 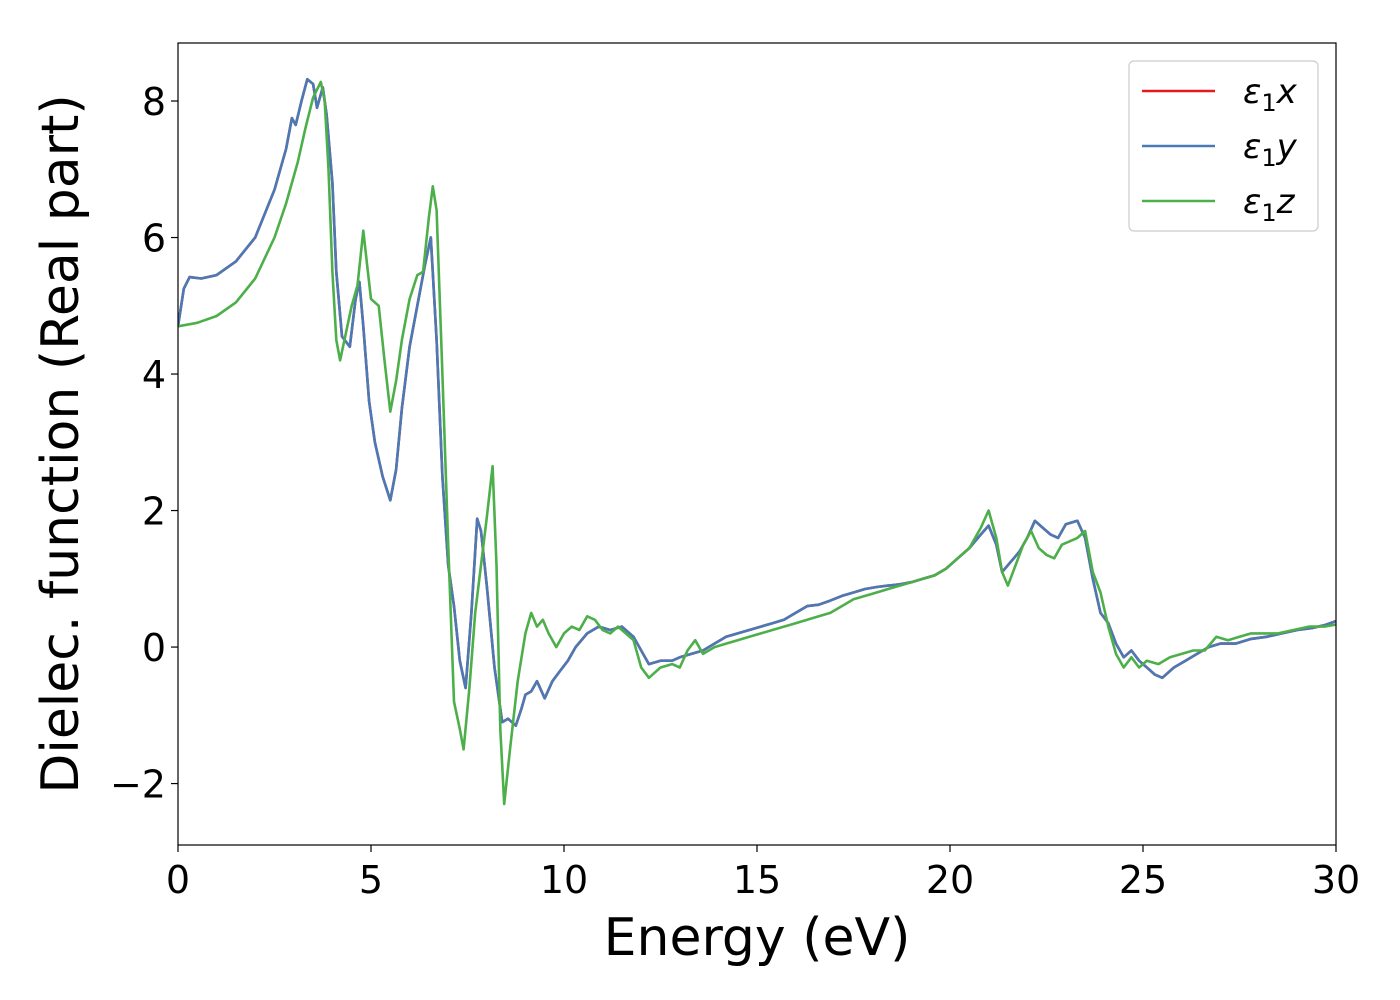 What do you see at coordinates (950, 880) in the screenshot?
I see `x-tick-label: 20` at bounding box center [950, 880].